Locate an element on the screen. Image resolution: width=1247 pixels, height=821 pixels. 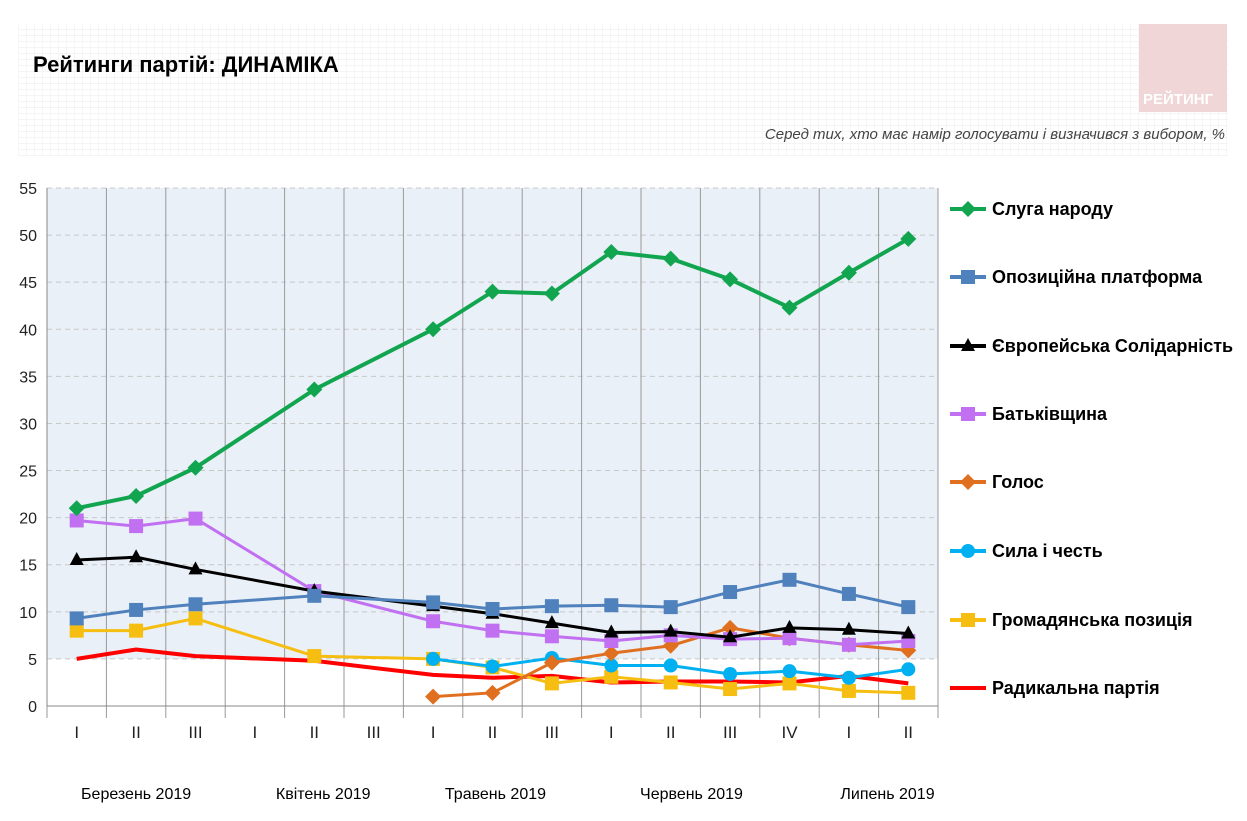
legend-item: Опозиційна платформа is located at coordinates (1076, 277).